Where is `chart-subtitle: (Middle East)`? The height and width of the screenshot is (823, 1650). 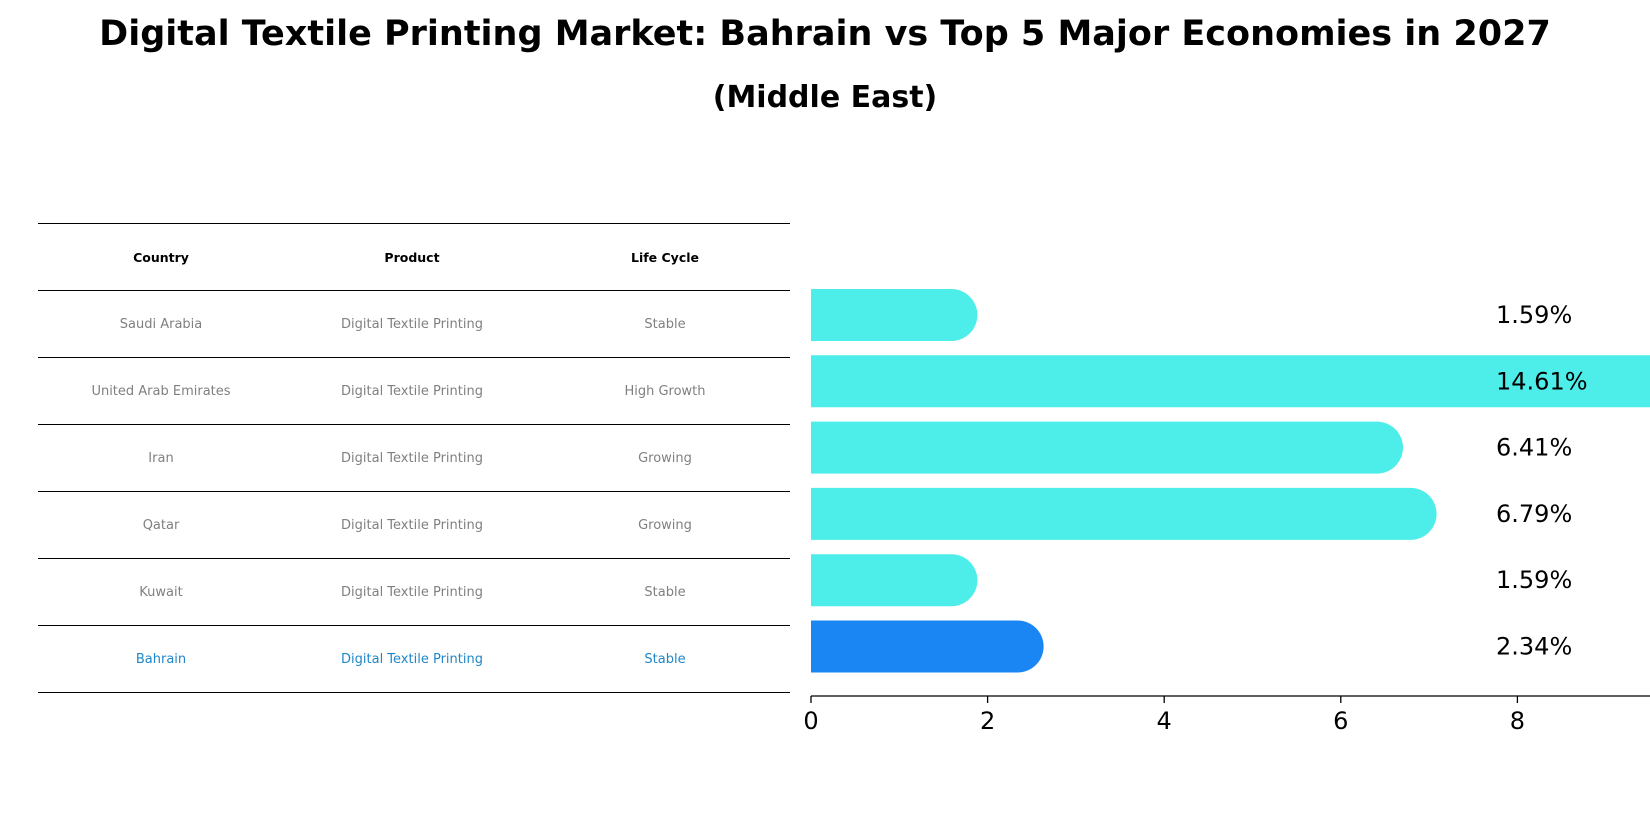
chart-subtitle: (Middle East) is located at coordinates (825, 97).